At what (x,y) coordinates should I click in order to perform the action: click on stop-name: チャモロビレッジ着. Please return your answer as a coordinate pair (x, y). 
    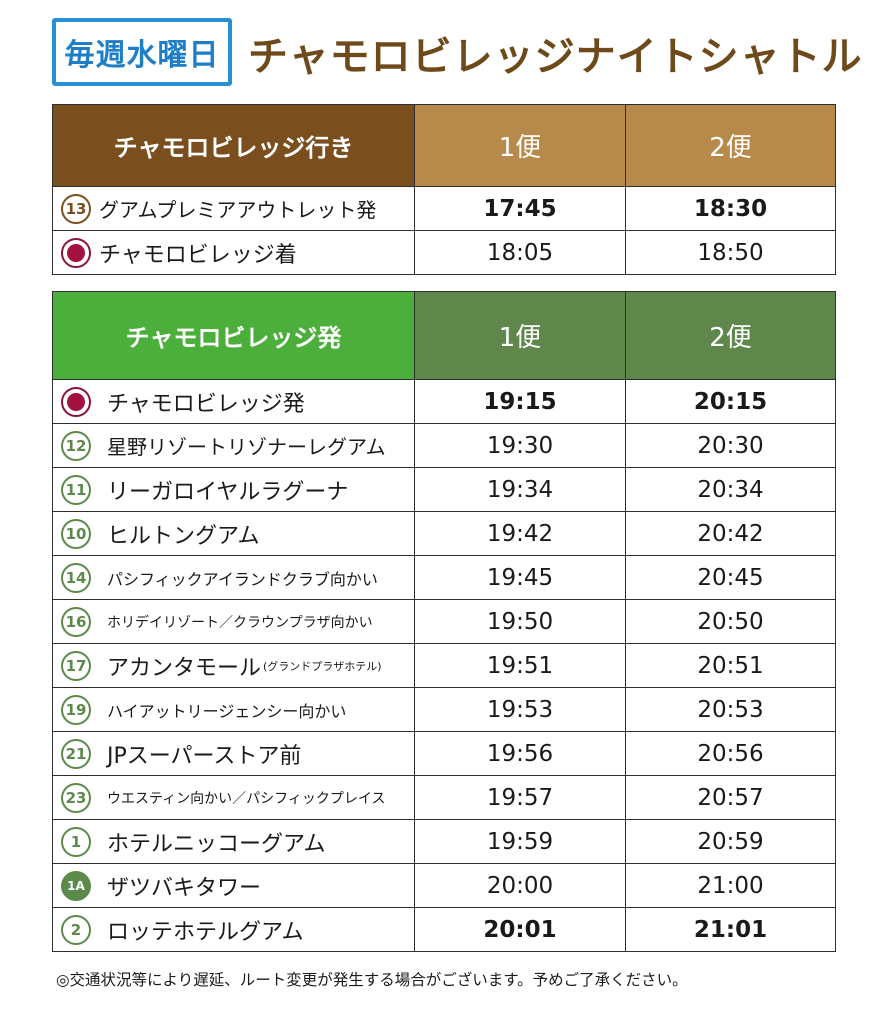
    Looking at the image, I should click on (198, 255).